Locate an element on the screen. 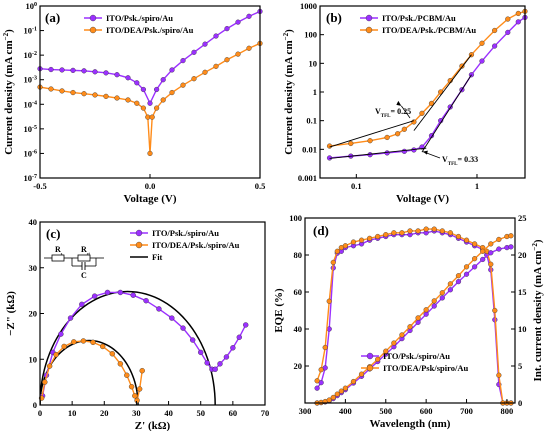 This screenshot has width=550, height=431. panel-c-xlabel: Z' (kΩ) is located at coordinates (153, 425).